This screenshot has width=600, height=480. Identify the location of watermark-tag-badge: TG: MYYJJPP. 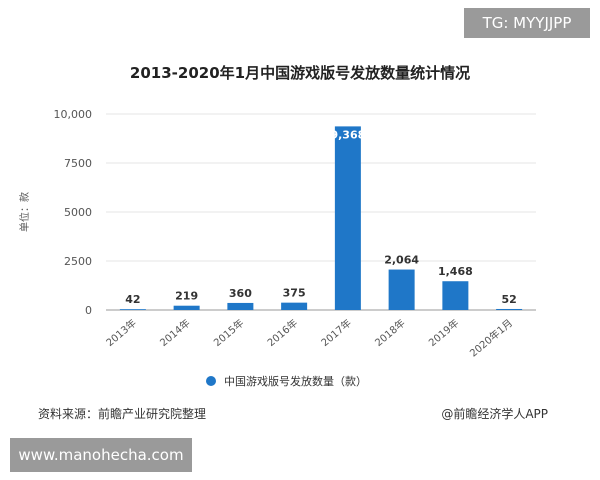
(527, 23).